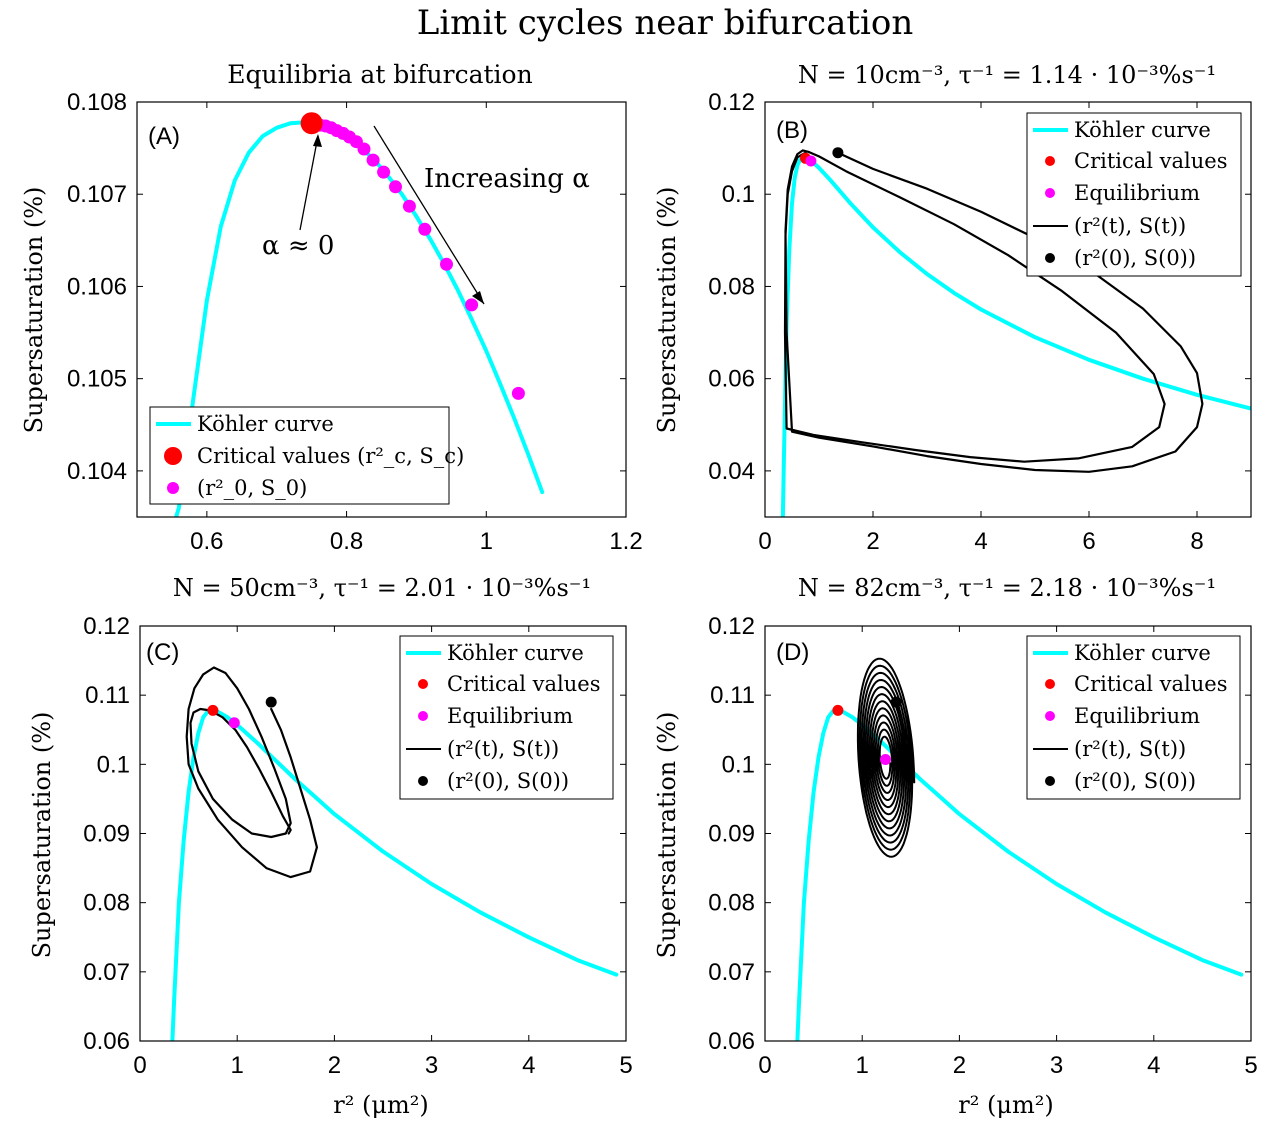 This screenshot has height=1129, width=1273. Describe the element at coordinates (97, 194) in the screenshot. I see `y-tick-label: 0.107` at that location.